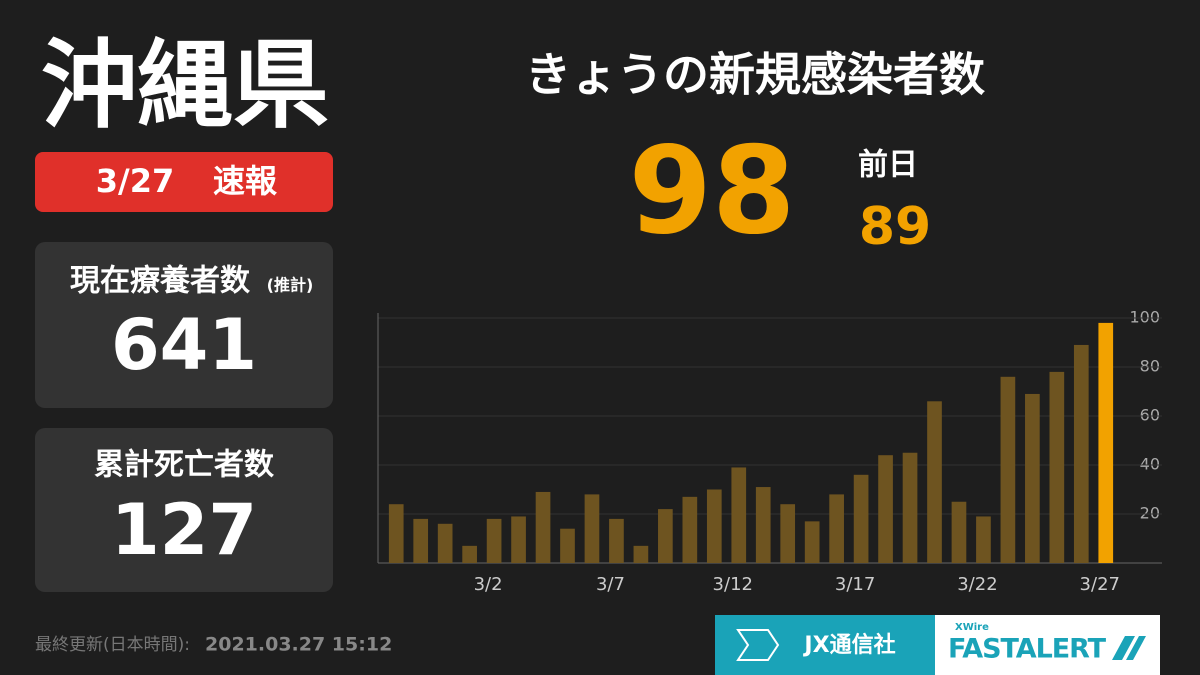  I want to click on stat-note: (推計), so click(290, 285).